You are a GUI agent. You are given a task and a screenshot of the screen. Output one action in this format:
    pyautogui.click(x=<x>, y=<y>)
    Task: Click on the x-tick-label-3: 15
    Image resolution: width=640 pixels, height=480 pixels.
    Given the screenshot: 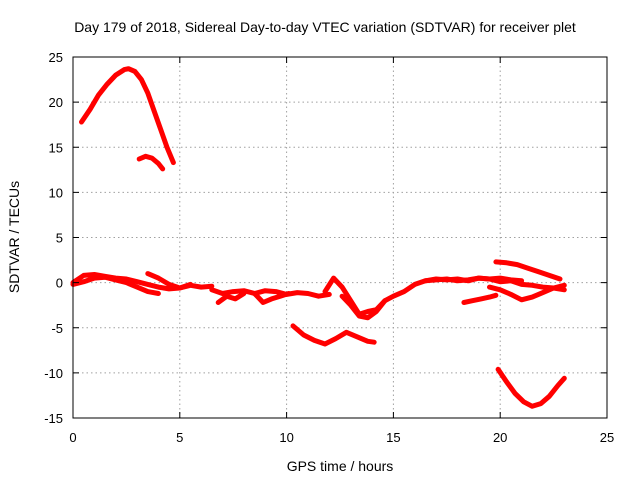 What is the action you would take?
    pyautogui.click(x=393, y=437)
    